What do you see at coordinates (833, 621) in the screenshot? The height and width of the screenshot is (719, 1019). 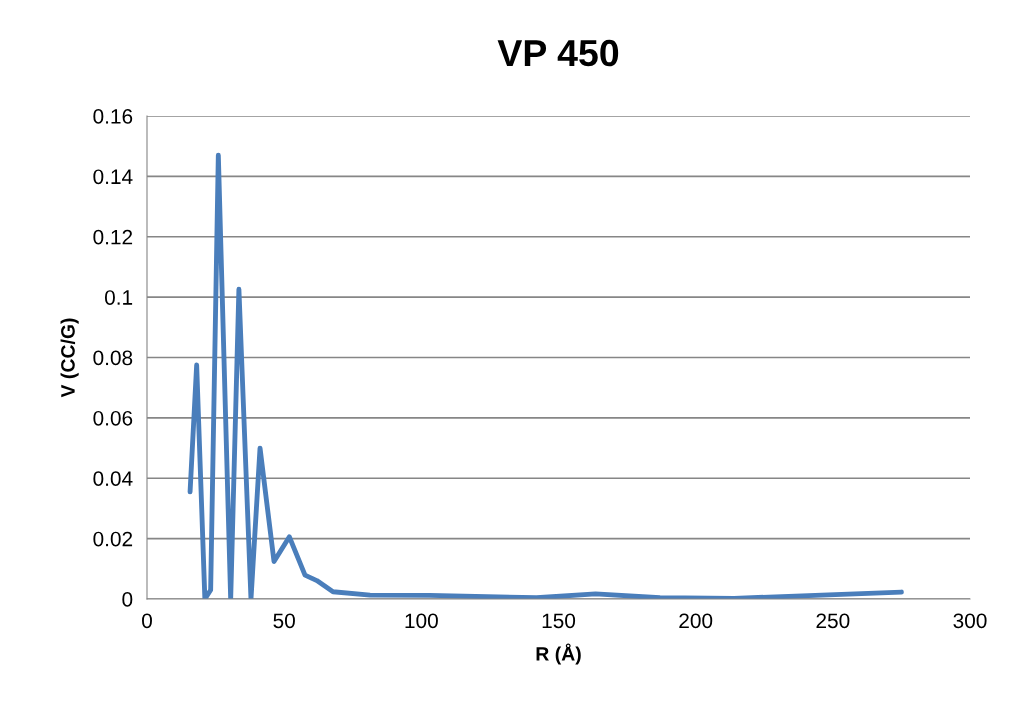 I see `x-tick-label: 250` at bounding box center [833, 621].